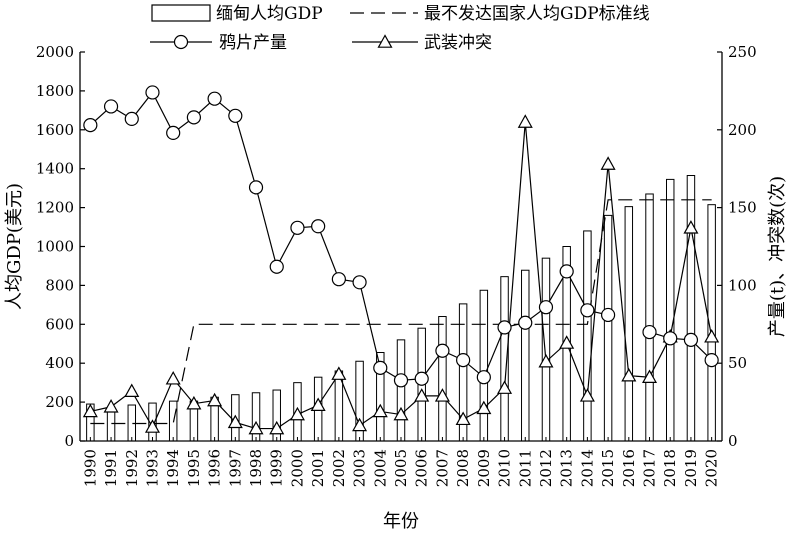 This screenshot has width=800, height=537. What do you see at coordinates (181, 13) in the screenshot?
I see `legend-bar-swatch` at bounding box center [181, 13].